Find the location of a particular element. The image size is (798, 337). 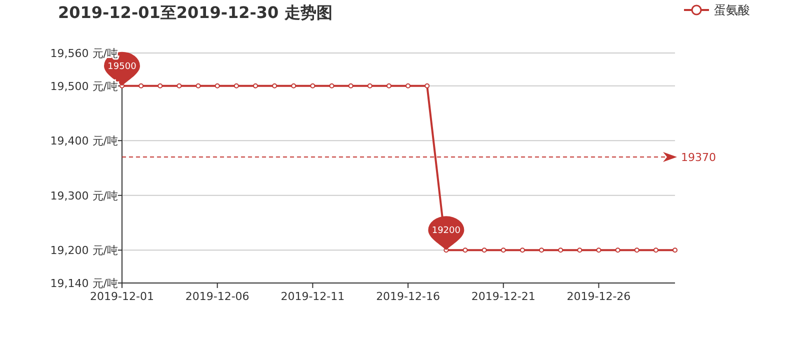

legend-label: 蛋氨酸 is located at coordinates (732, 10).